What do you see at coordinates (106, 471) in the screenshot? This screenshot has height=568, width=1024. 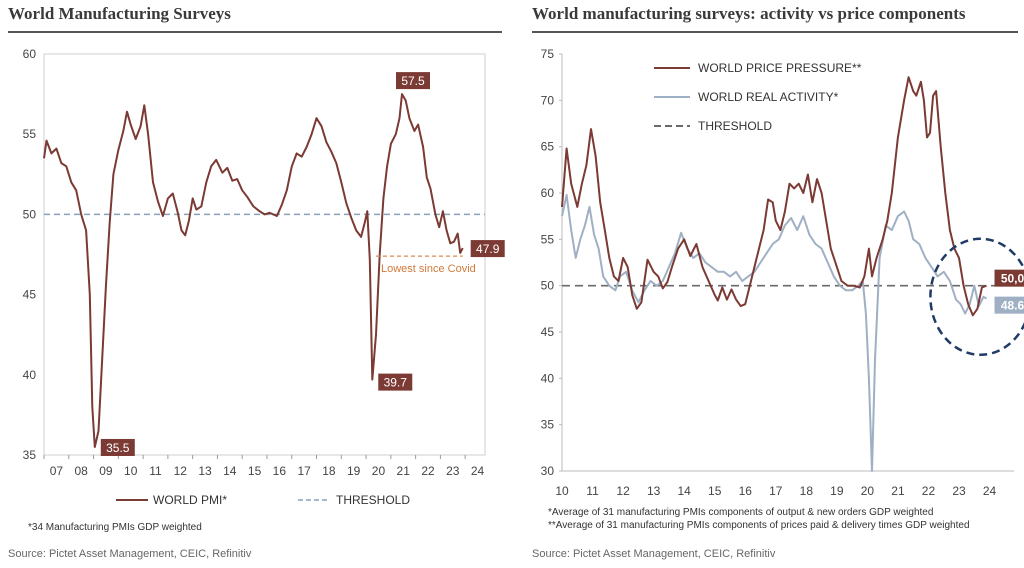 I see `x-tick-label: 09` at bounding box center [106, 471].